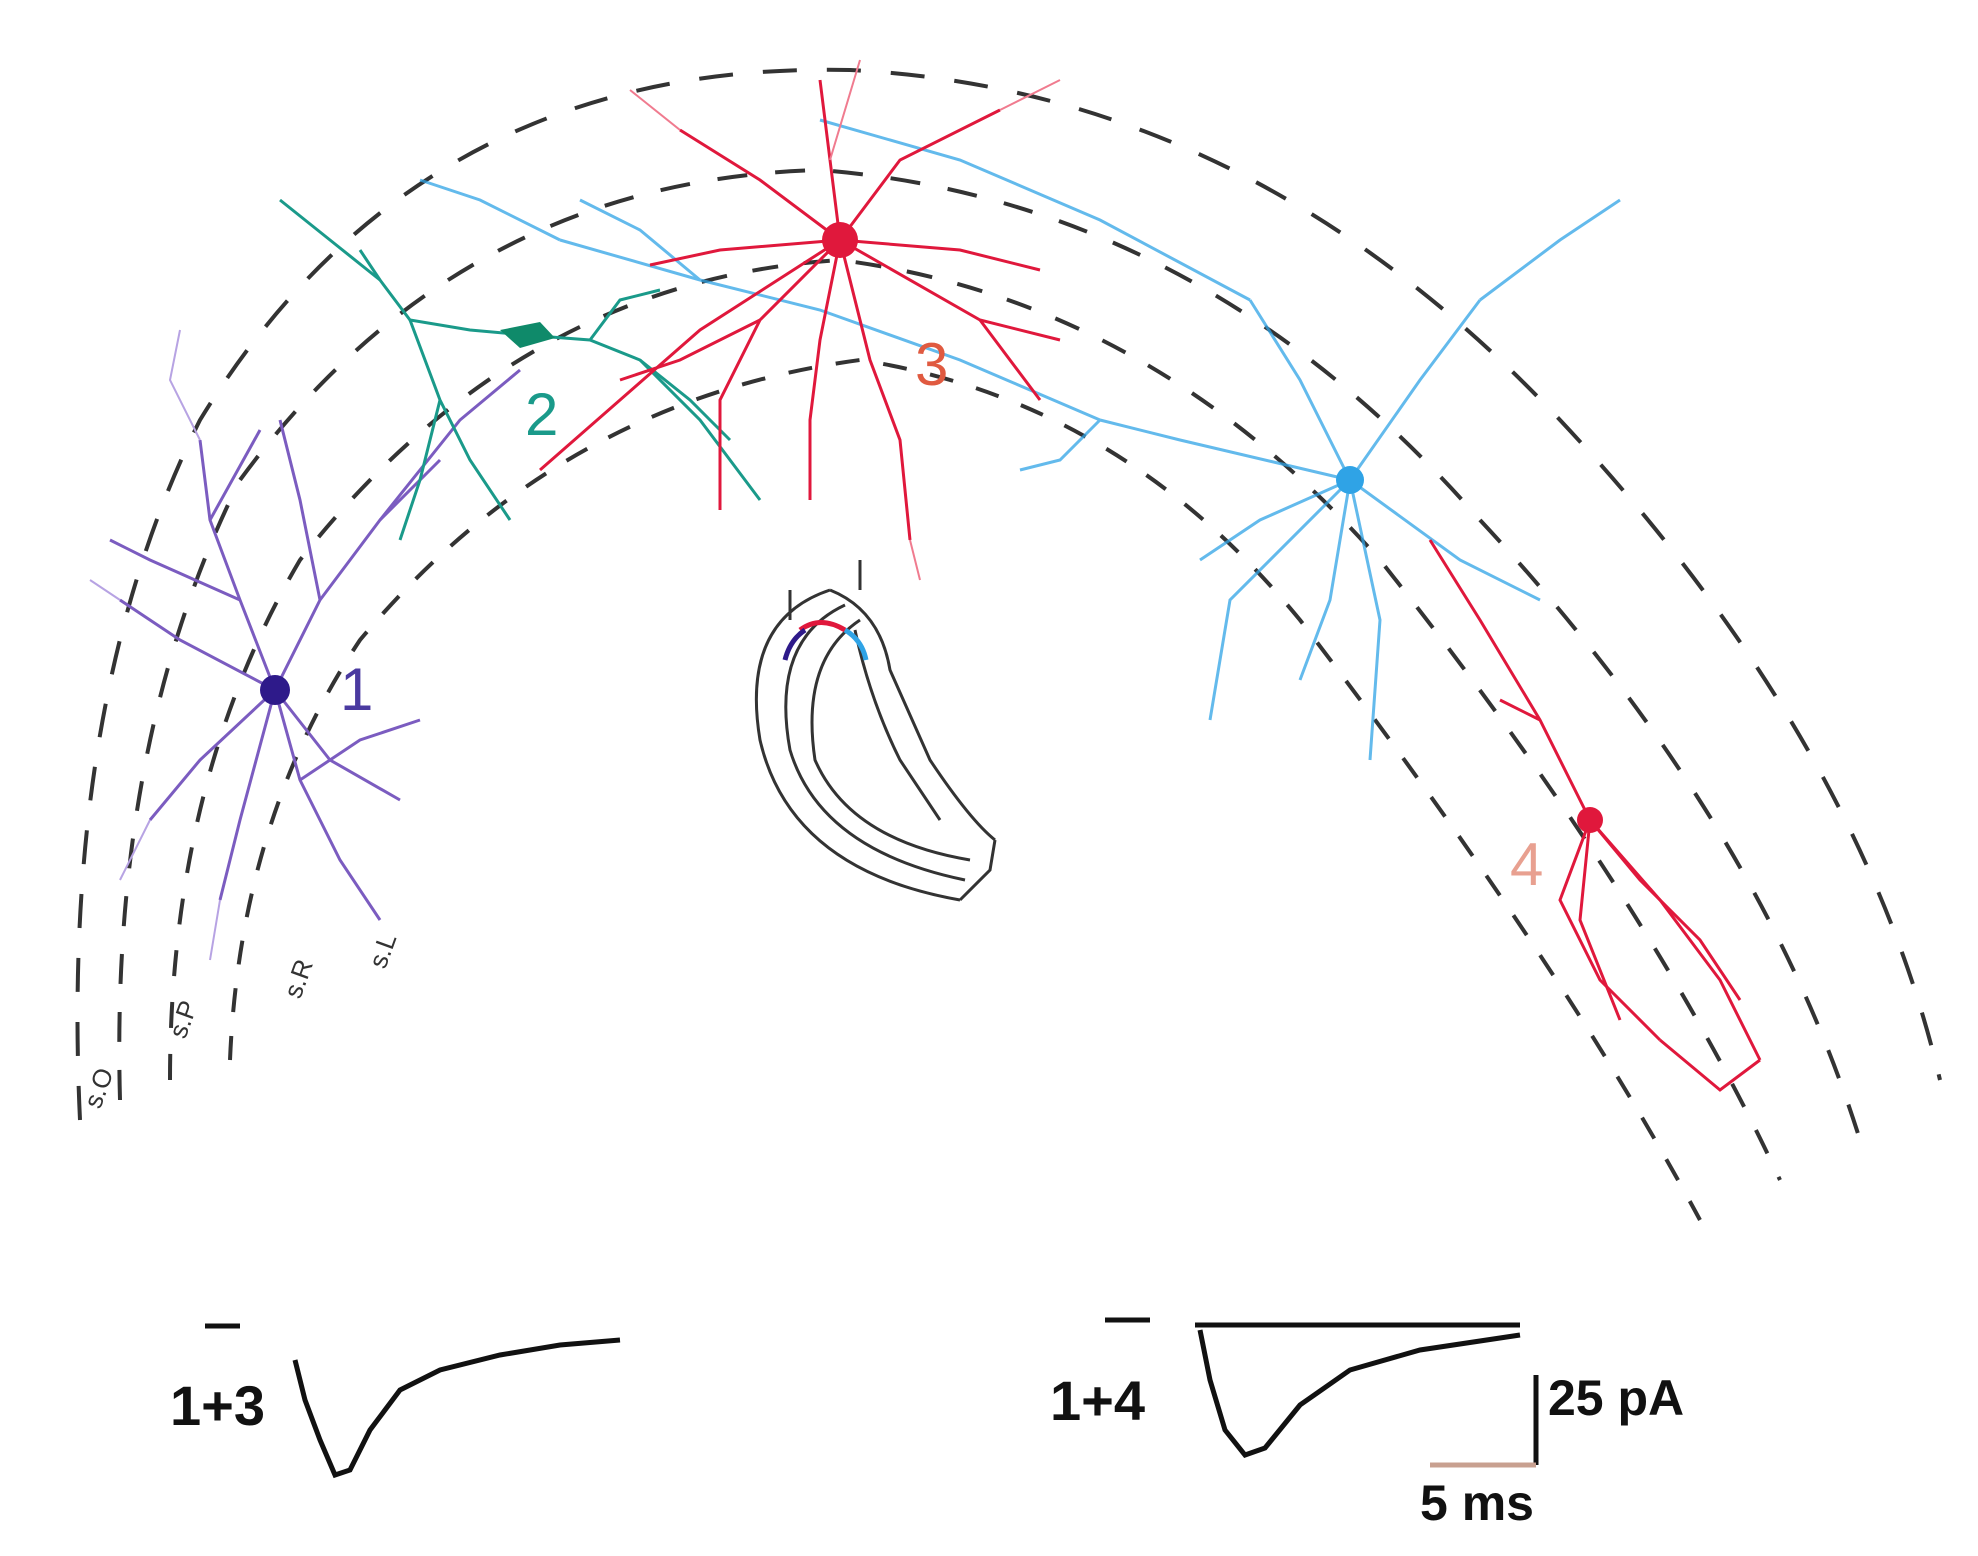 This screenshot has width=1978, height=1556. Describe the element at coordinates (182, 1019) in the screenshot. I see `layer-label-2: s.P` at that location.